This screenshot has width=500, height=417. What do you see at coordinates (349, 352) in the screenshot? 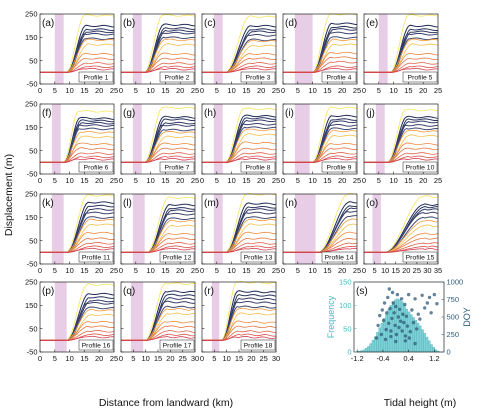
I see `y-tick-label-left: 0` at bounding box center [349, 352].